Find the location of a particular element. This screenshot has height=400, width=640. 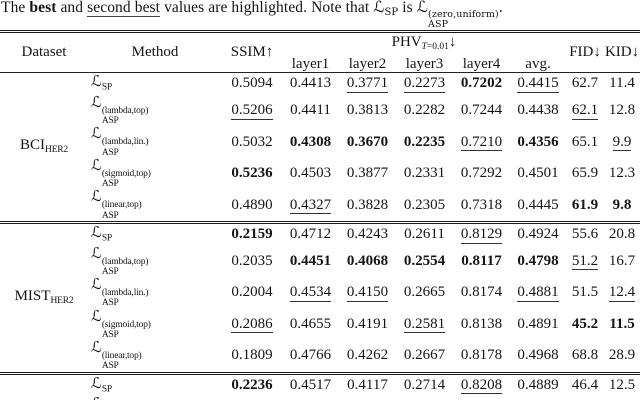

value-cell-layer3: 0.2235 is located at coordinates (424, 142).